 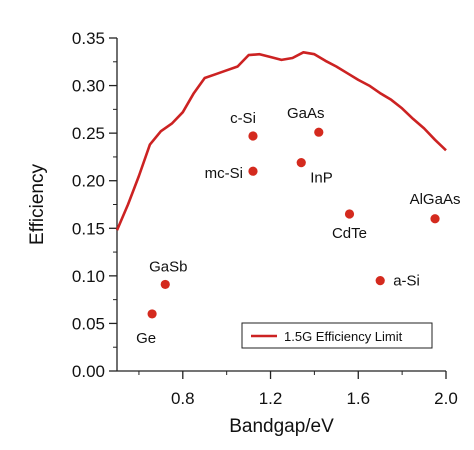 What do you see at coordinates (88, 228) in the screenshot?
I see `y-tick-label: 0.15` at bounding box center [88, 228].